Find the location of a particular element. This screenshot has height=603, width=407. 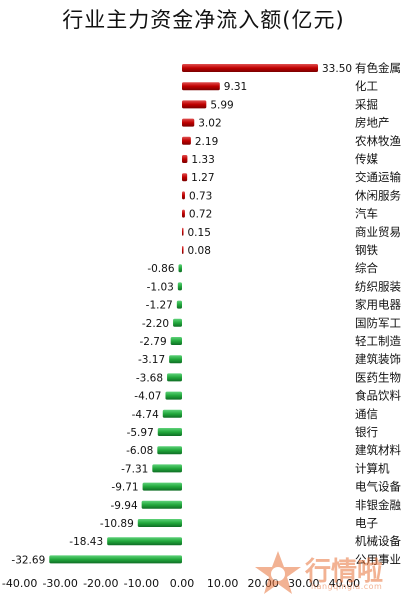

x-tick-label: -30.00 is located at coordinates (59, 583).